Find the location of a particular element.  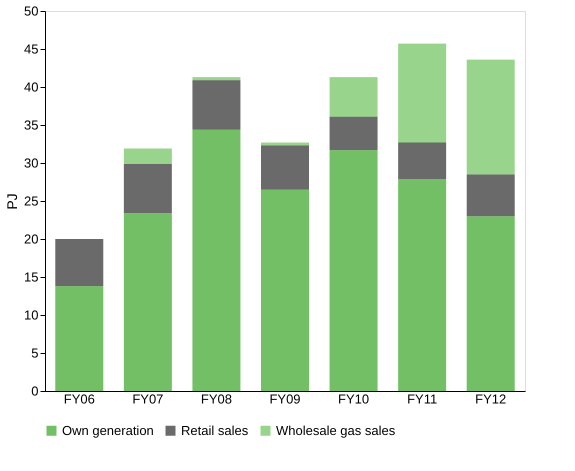

y-tick-label: 0 is located at coordinates (34, 391).